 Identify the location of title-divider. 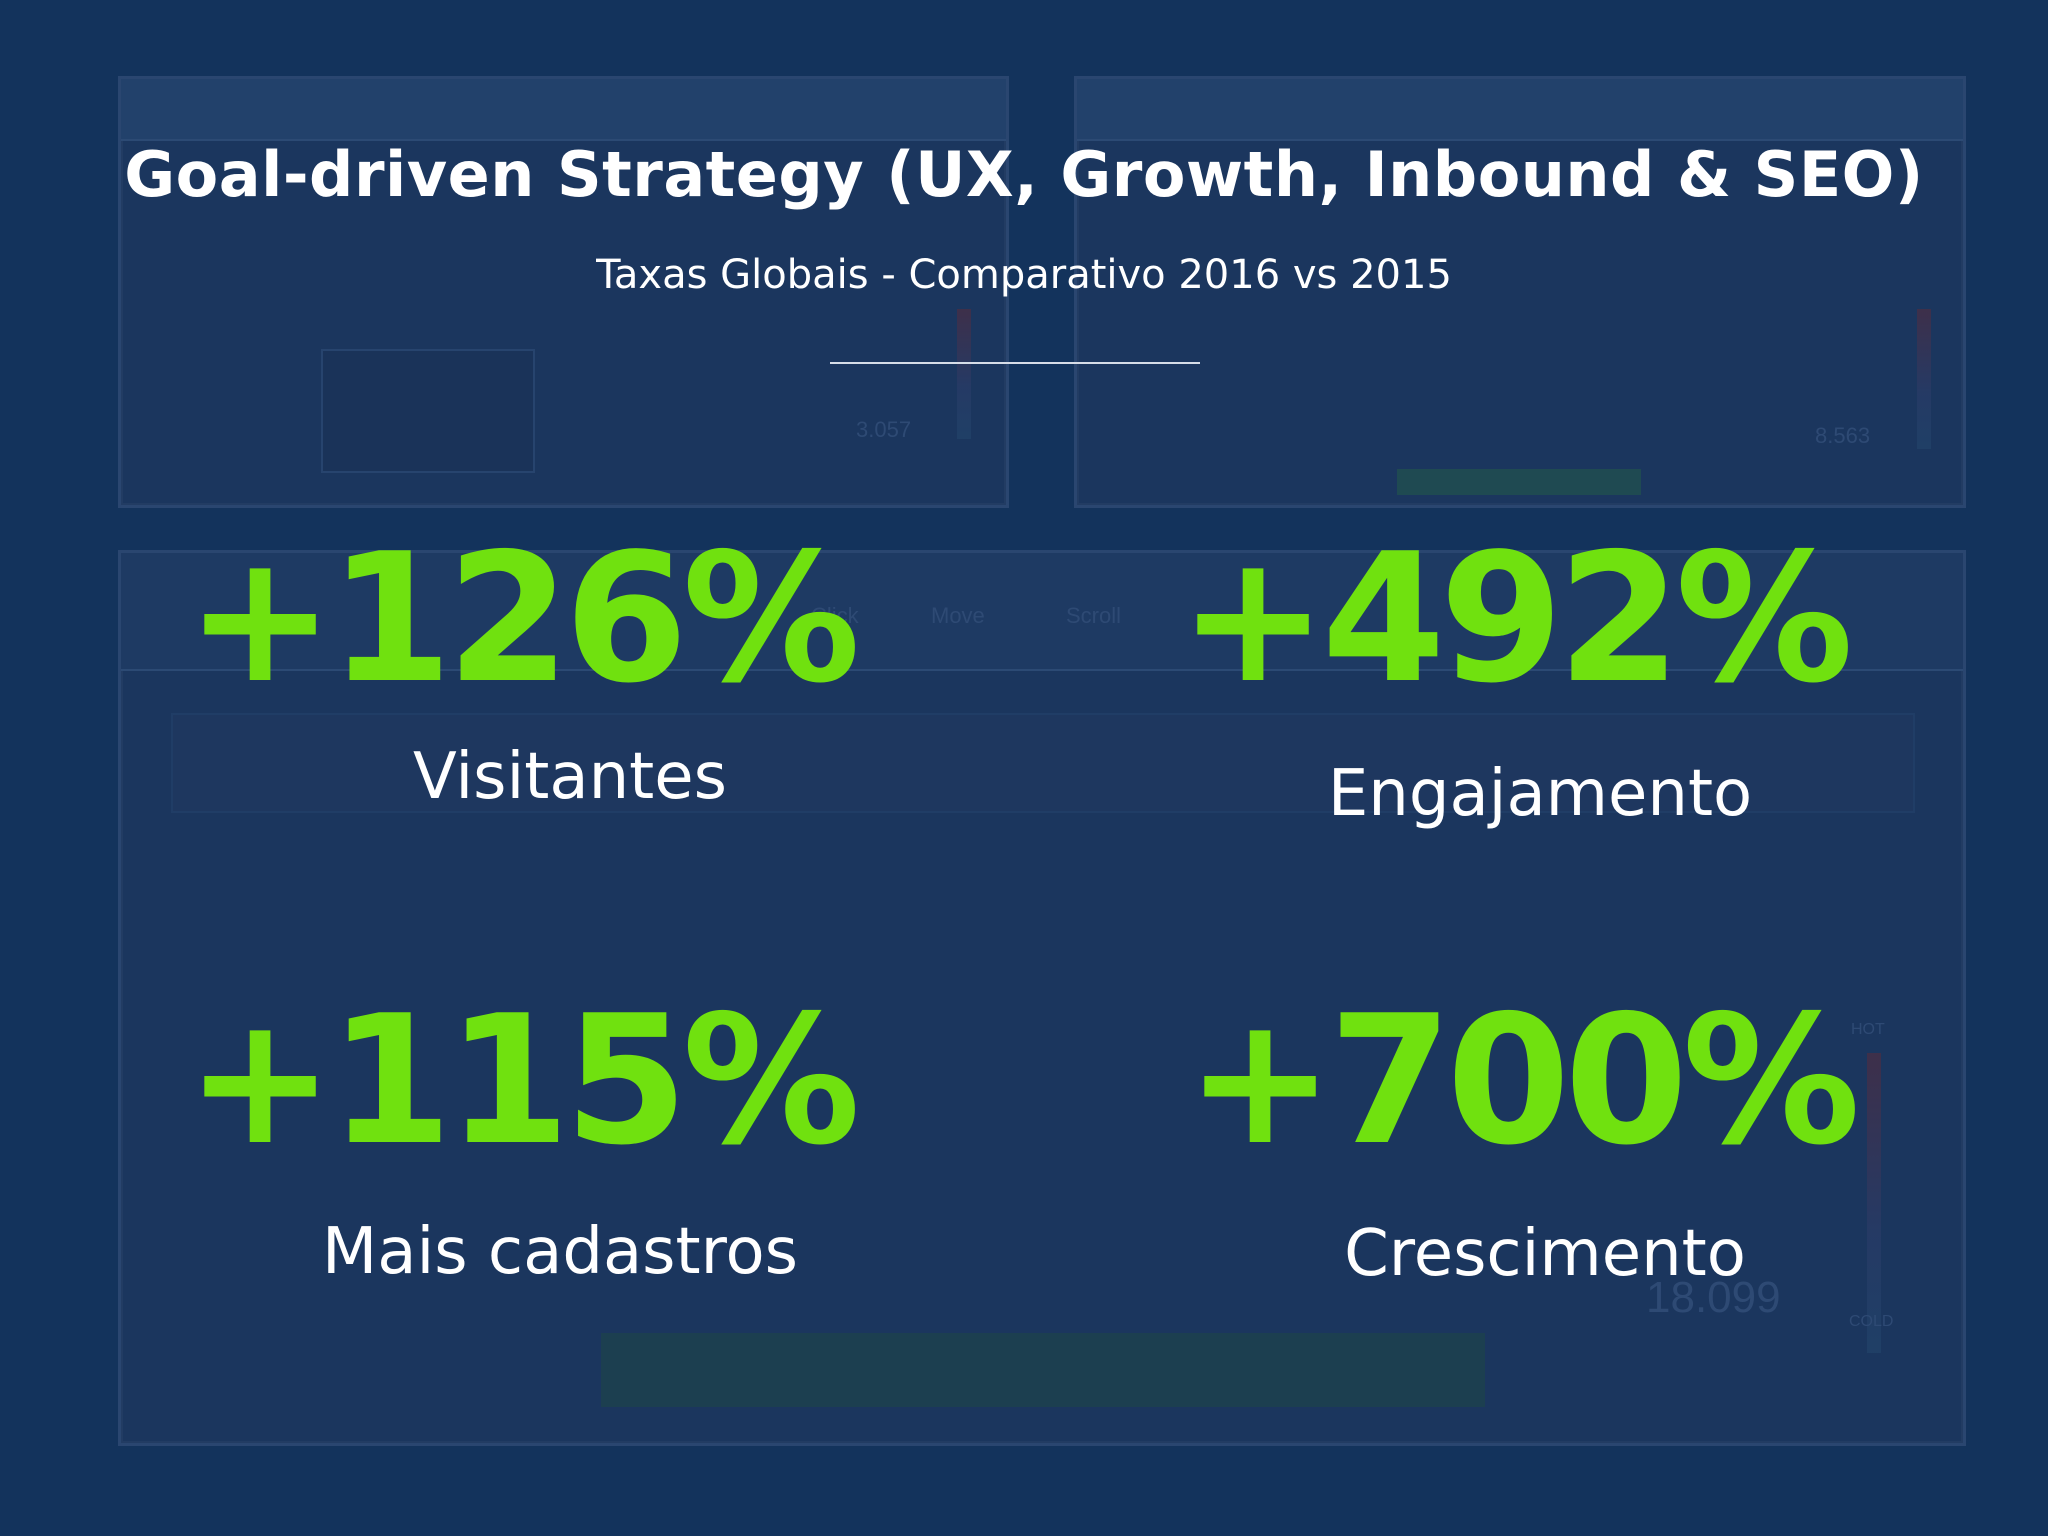
(1015, 363).